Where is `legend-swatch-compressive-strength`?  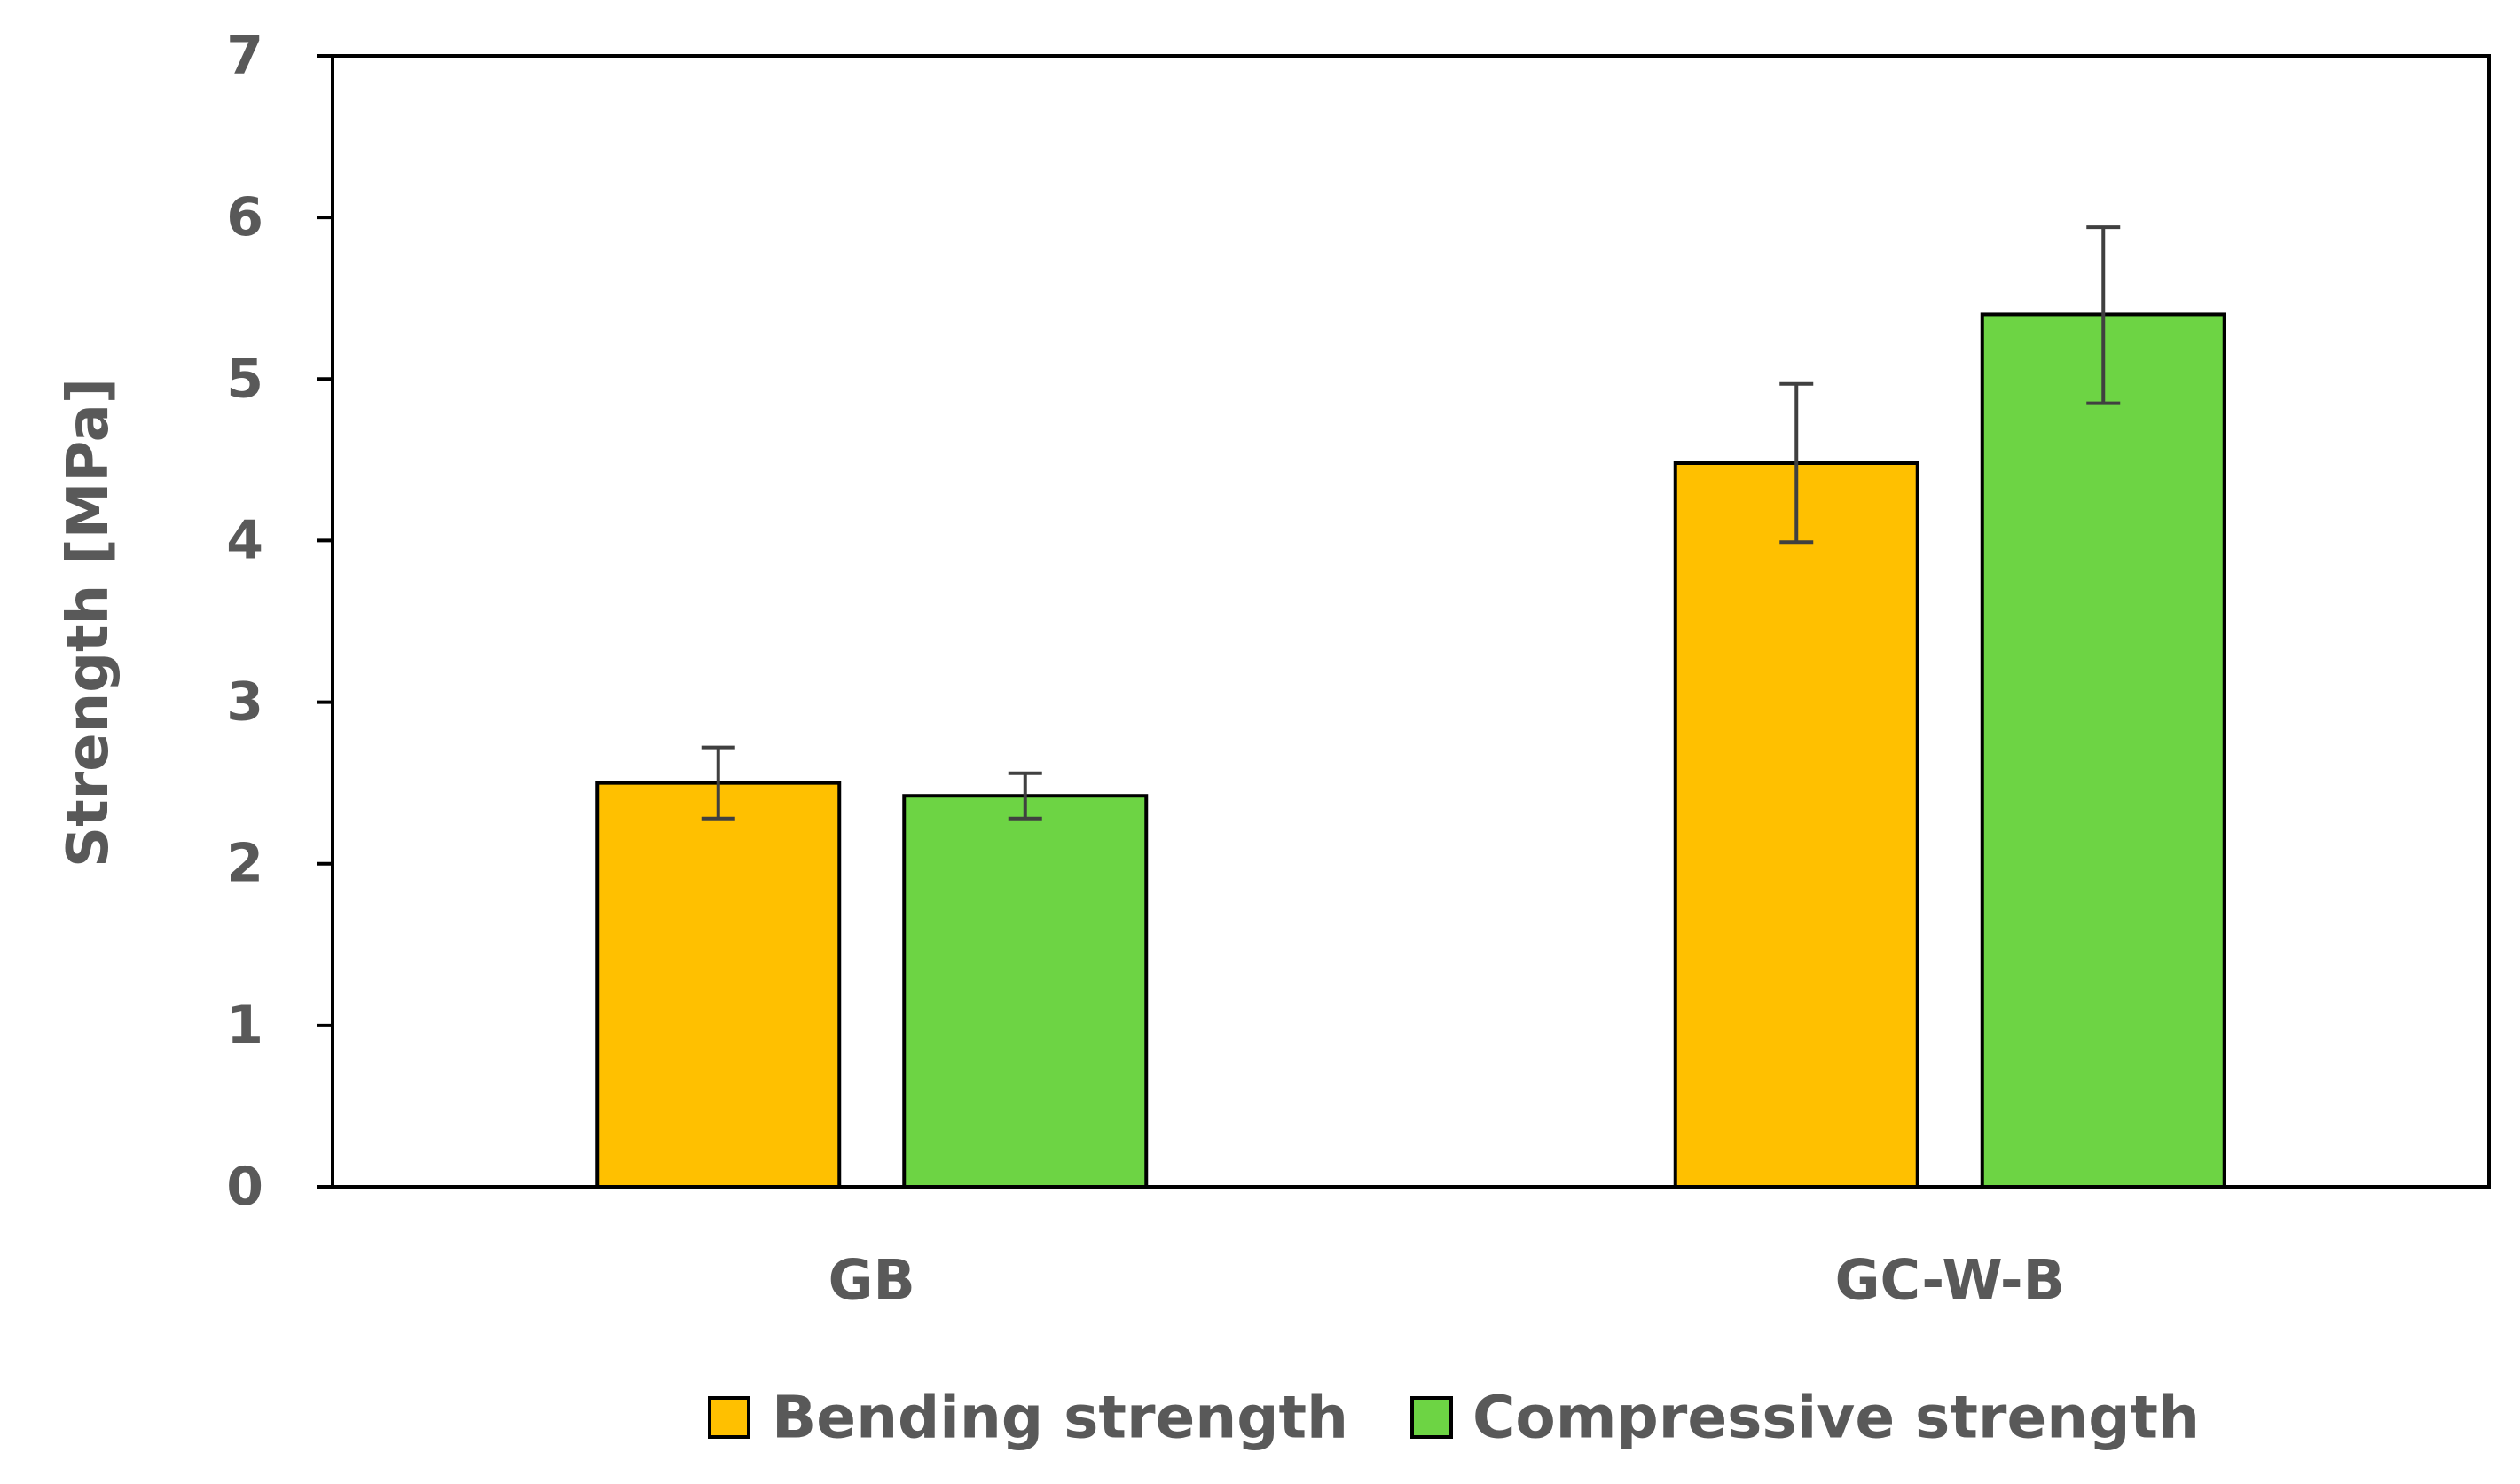 legend-swatch-compressive-strength is located at coordinates (1431, 1417).